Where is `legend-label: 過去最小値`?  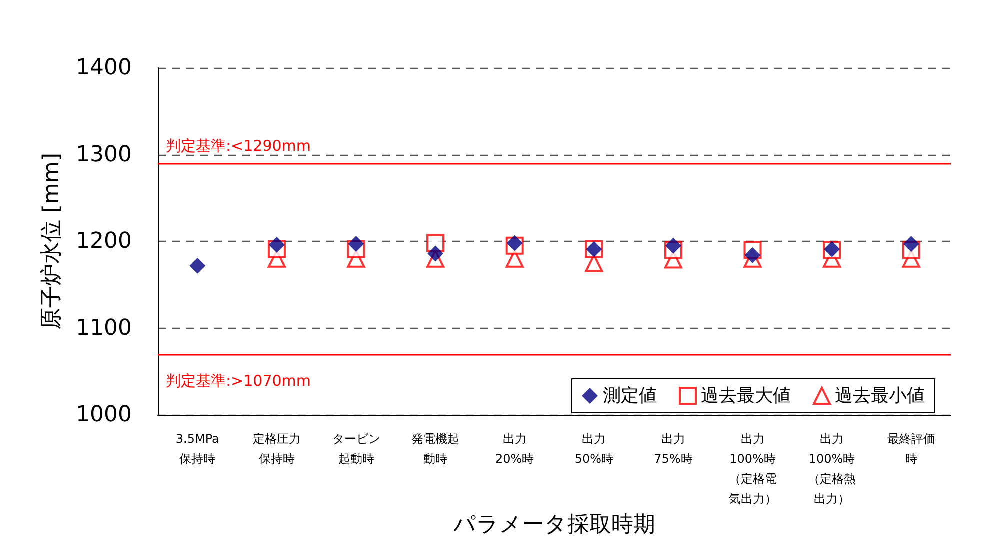
legend-label: 過去最小値 is located at coordinates (880, 396).